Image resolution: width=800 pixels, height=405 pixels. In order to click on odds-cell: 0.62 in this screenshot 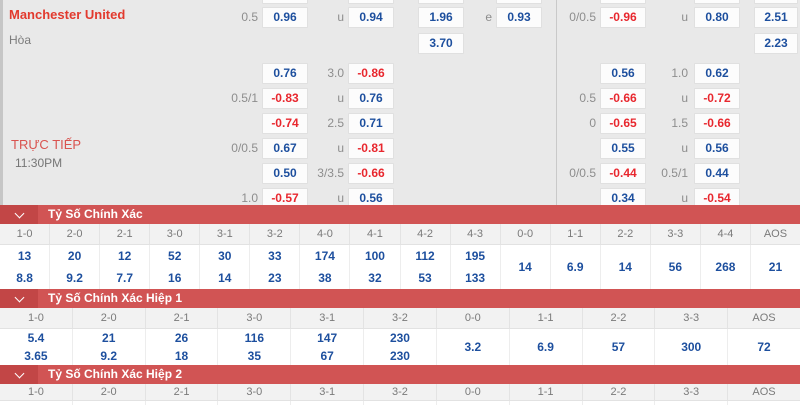, I will do `click(717, 73)`.